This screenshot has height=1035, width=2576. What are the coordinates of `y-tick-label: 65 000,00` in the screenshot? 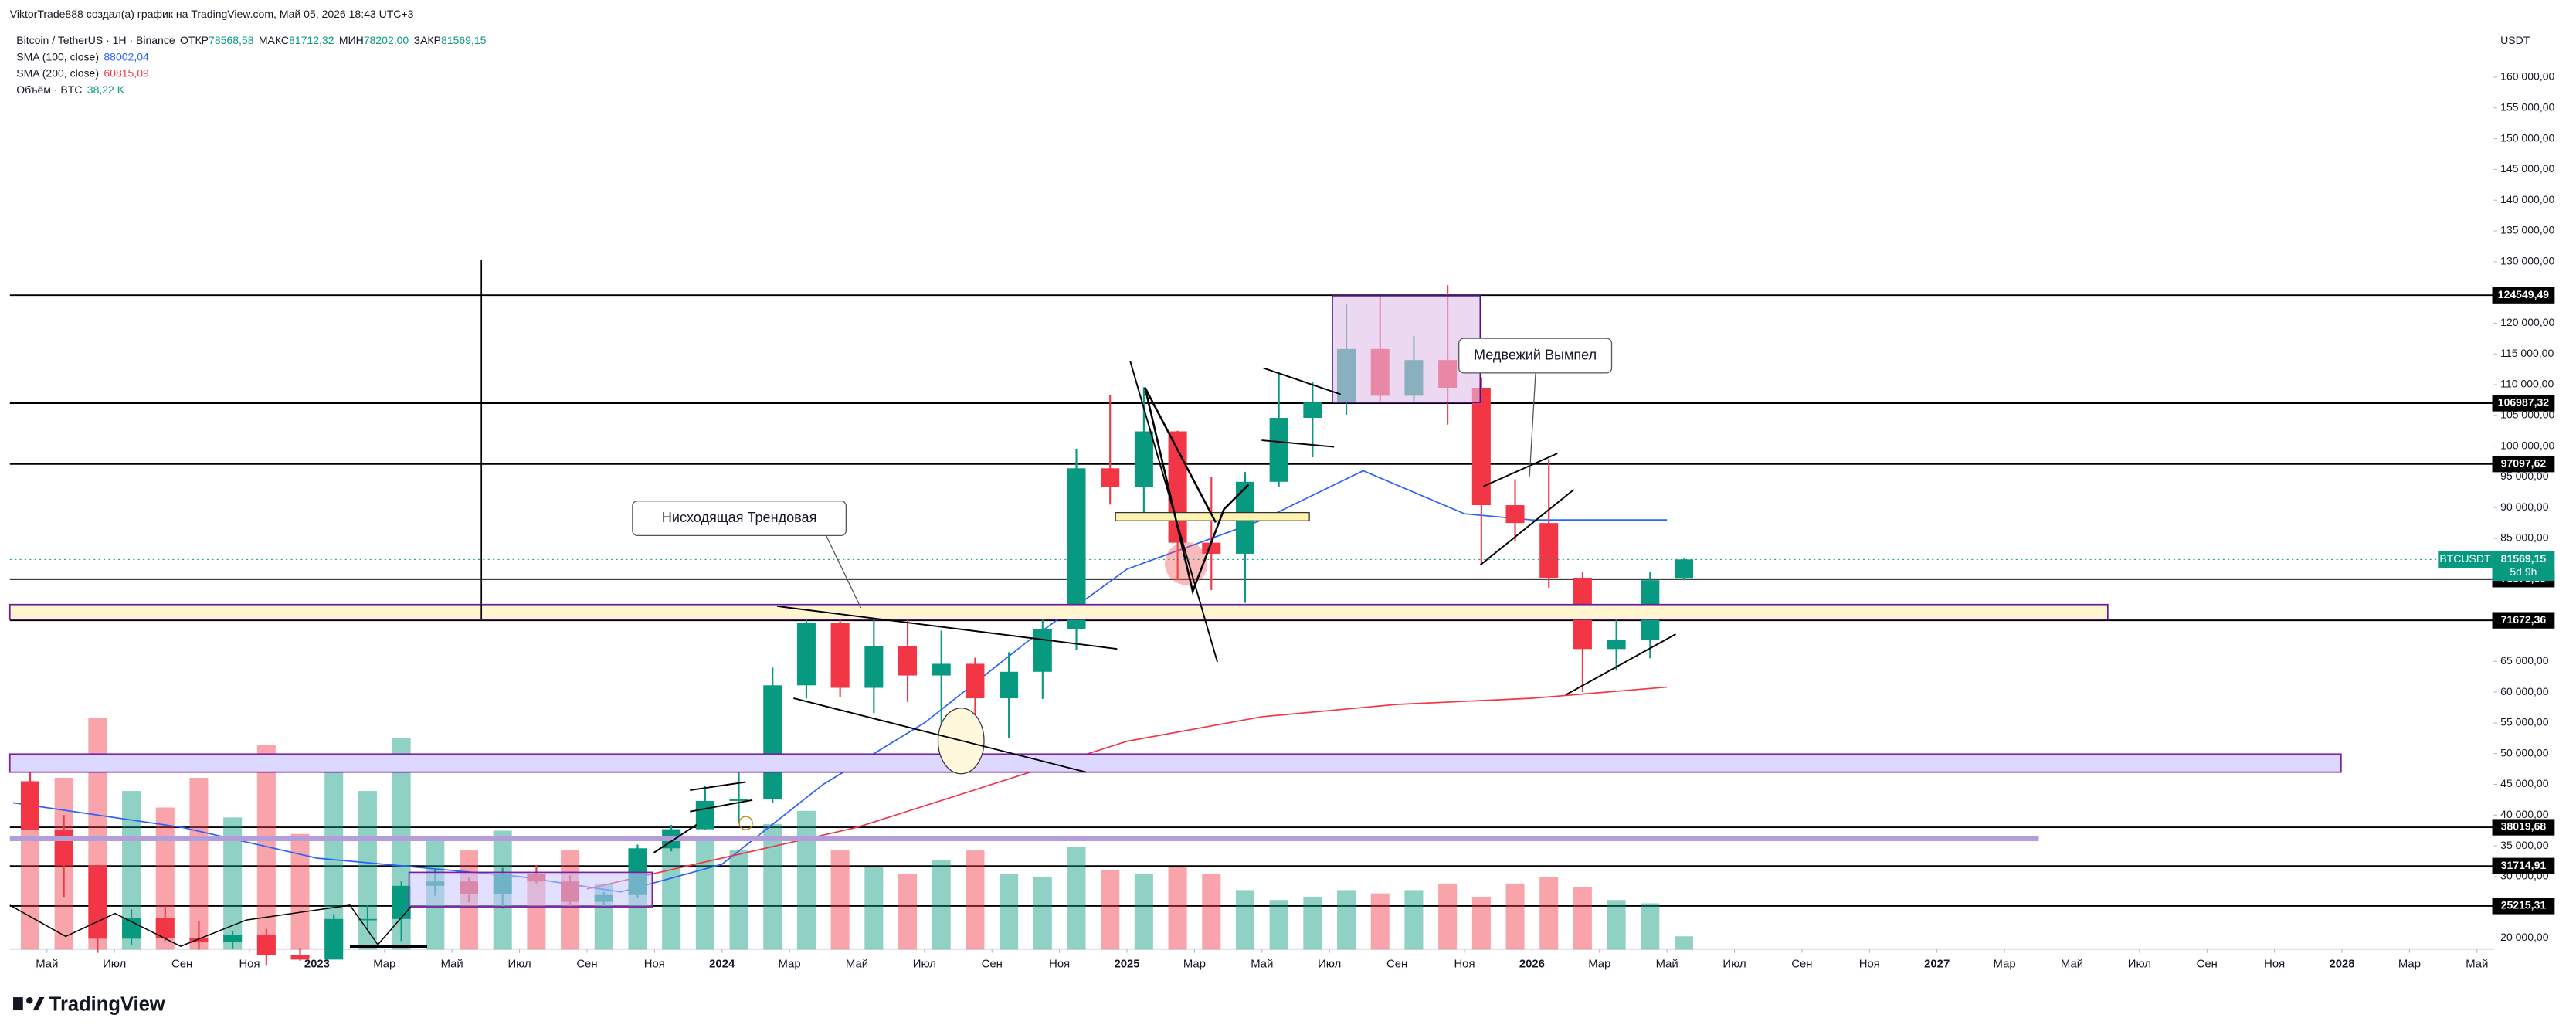 It's located at (2524, 660).